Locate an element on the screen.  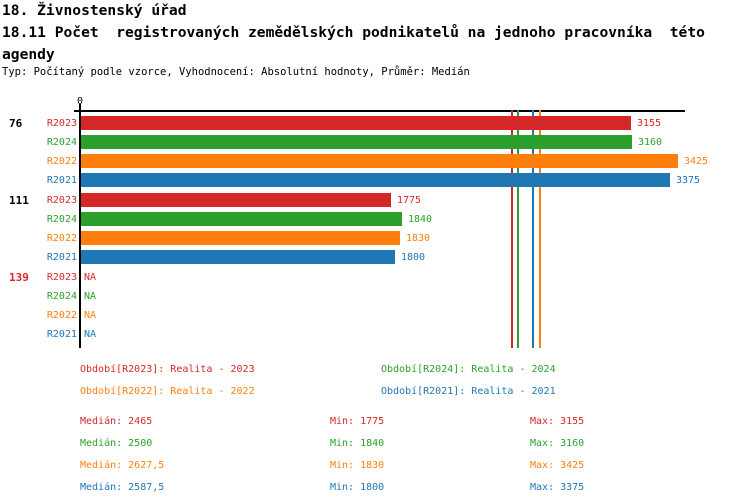
legend-item-R2024: Období[R2024]: Realita - 2024 is located at coordinates (468, 369).